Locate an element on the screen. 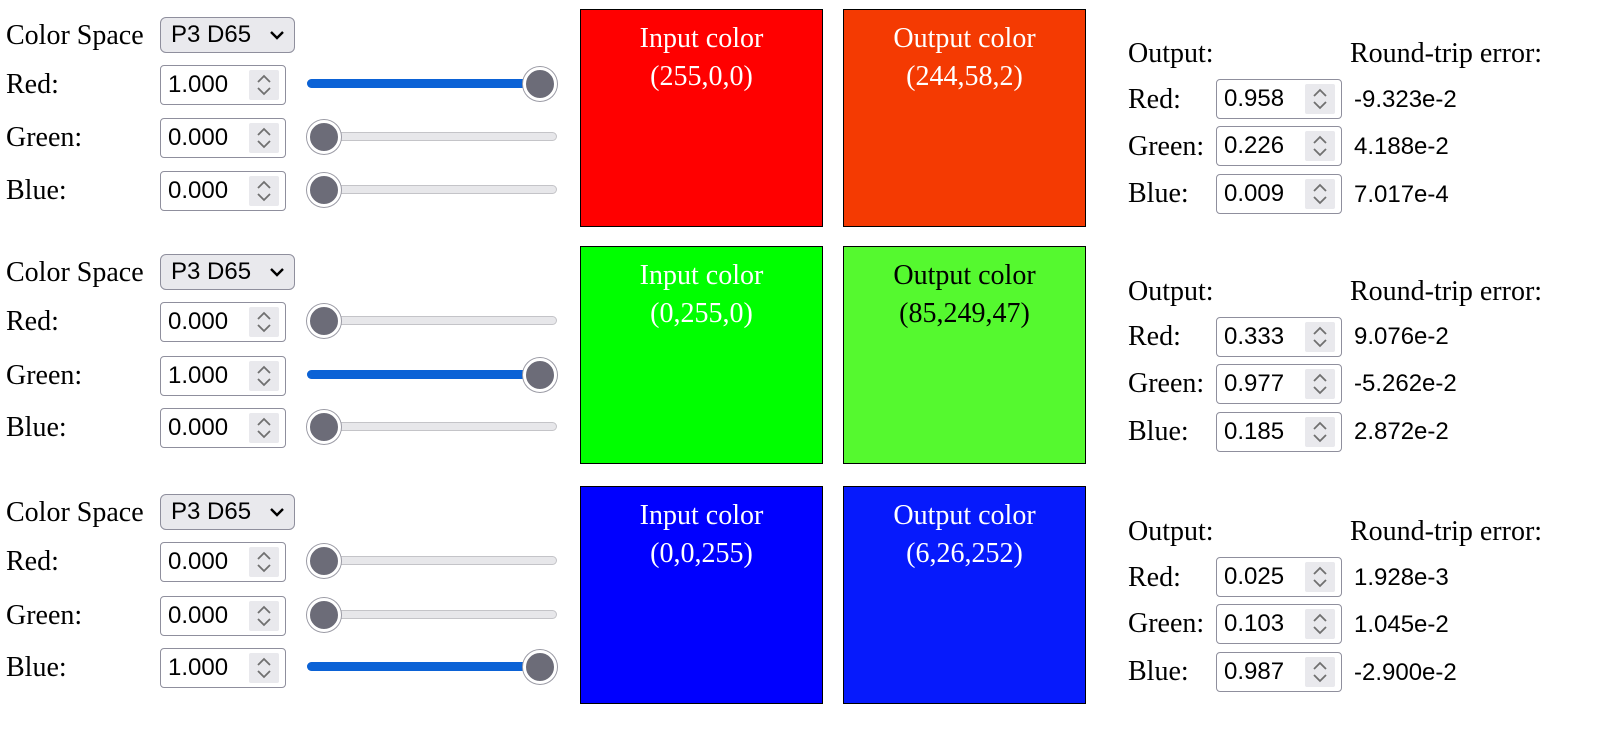  output-color-rgb: (244,58,2) is located at coordinates (964, 76).